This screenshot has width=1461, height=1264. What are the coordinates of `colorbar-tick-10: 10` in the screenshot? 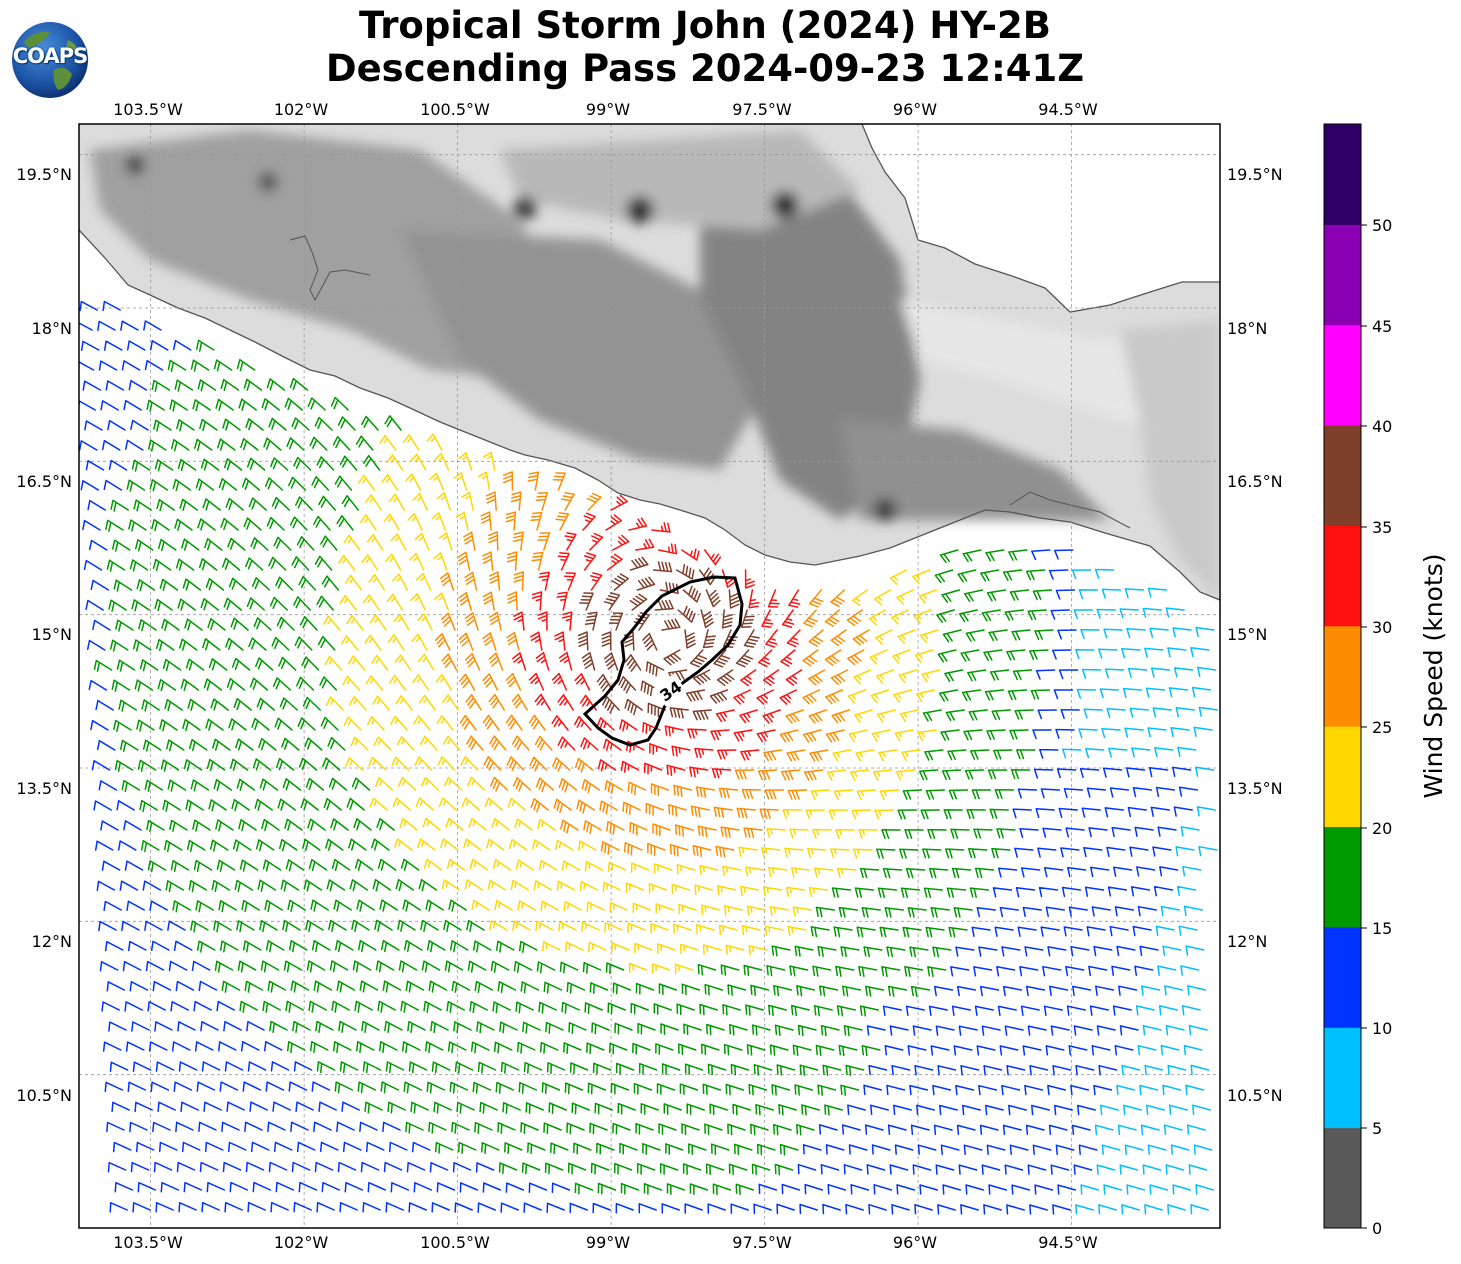 It's located at (1382, 1028).